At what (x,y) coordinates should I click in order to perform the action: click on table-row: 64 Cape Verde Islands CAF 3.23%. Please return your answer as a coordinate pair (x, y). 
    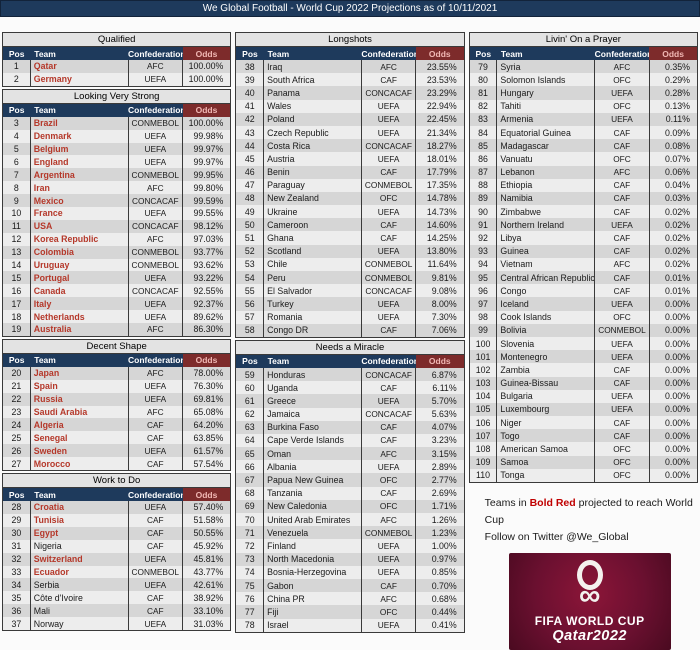
    Looking at the image, I should click on (350, 440).